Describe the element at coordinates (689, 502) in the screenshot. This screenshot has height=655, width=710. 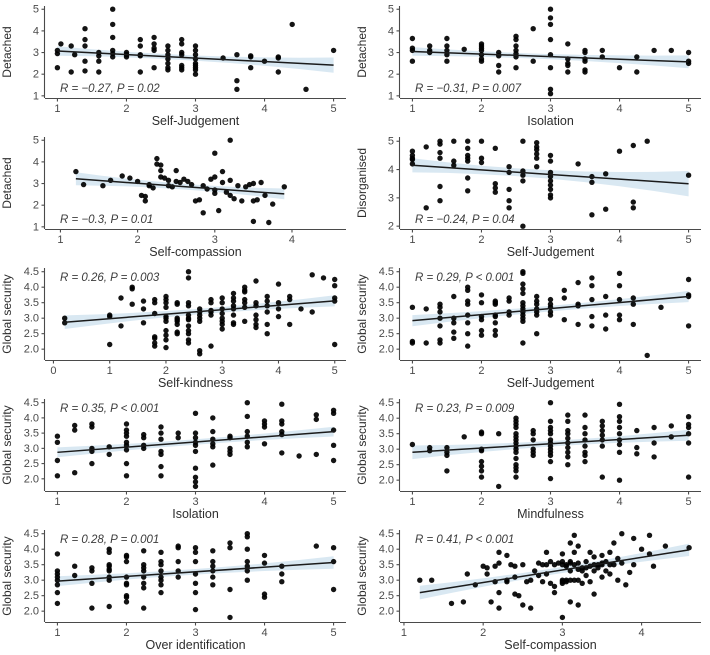
I see `x-tick-label: 5` at that location.